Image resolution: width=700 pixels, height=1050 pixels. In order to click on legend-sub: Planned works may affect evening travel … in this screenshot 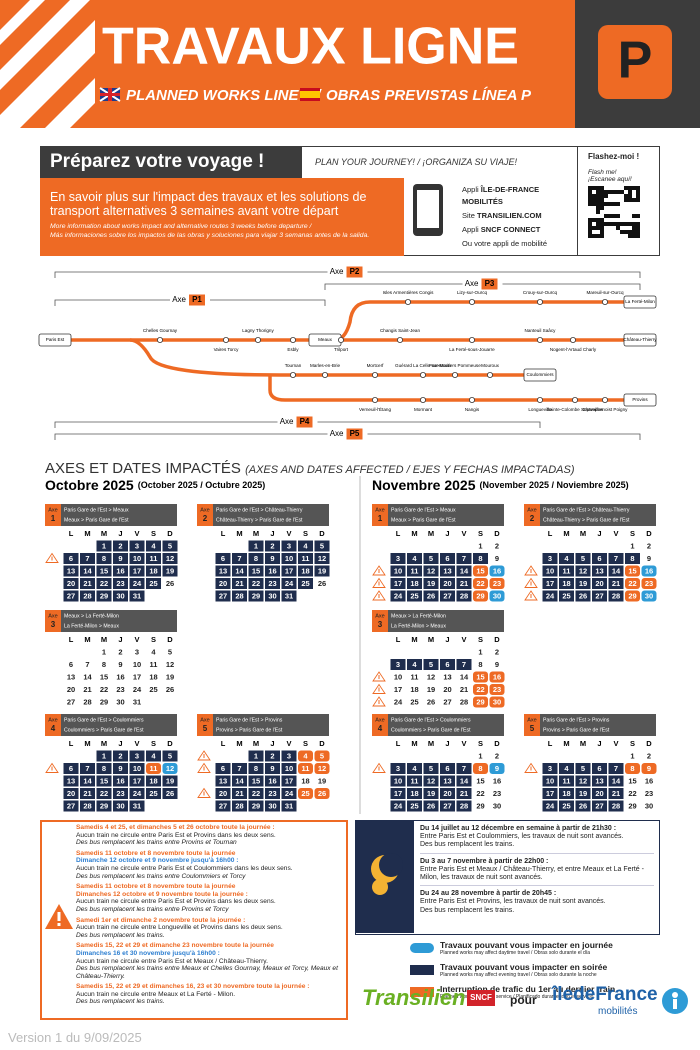, I will do `click(518, 975)`.